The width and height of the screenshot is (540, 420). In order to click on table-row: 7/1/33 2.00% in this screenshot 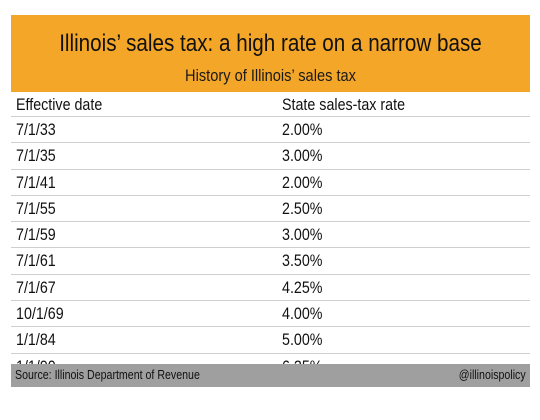, I will do `click(270, 130)`.